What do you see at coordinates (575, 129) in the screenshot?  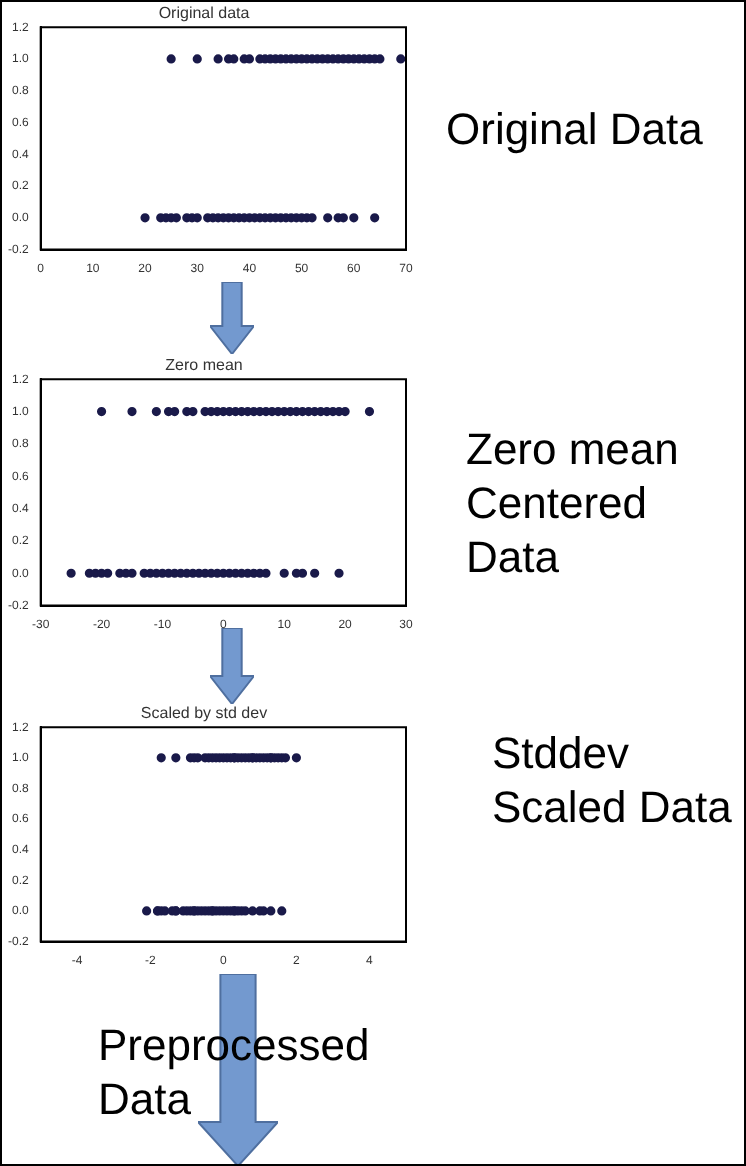 I see `text: Original Data` at bounding box center [575, 129].